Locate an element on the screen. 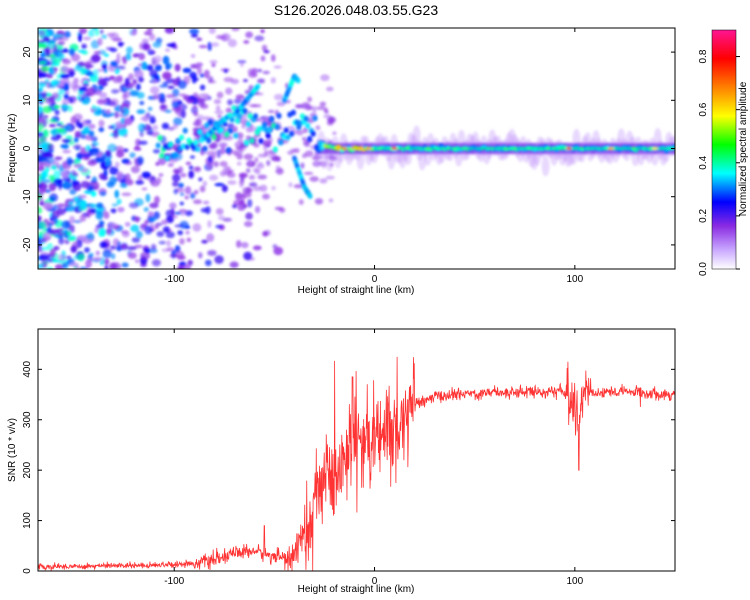  snr-y-tick-label: 200 is located at coordinates (27, 469).